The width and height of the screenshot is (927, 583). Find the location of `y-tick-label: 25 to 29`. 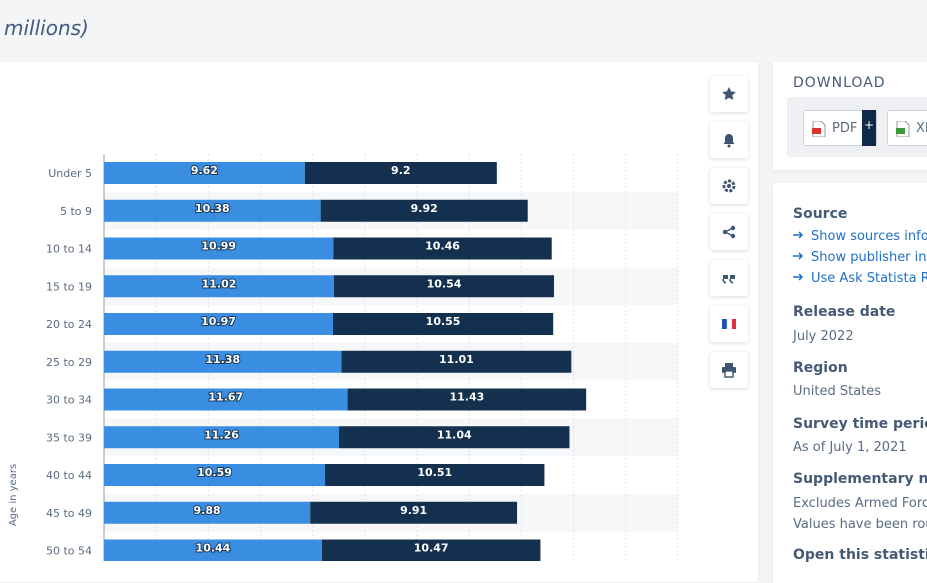

y-tick-label: 25 to 29 is located at coordinates (69, 362).